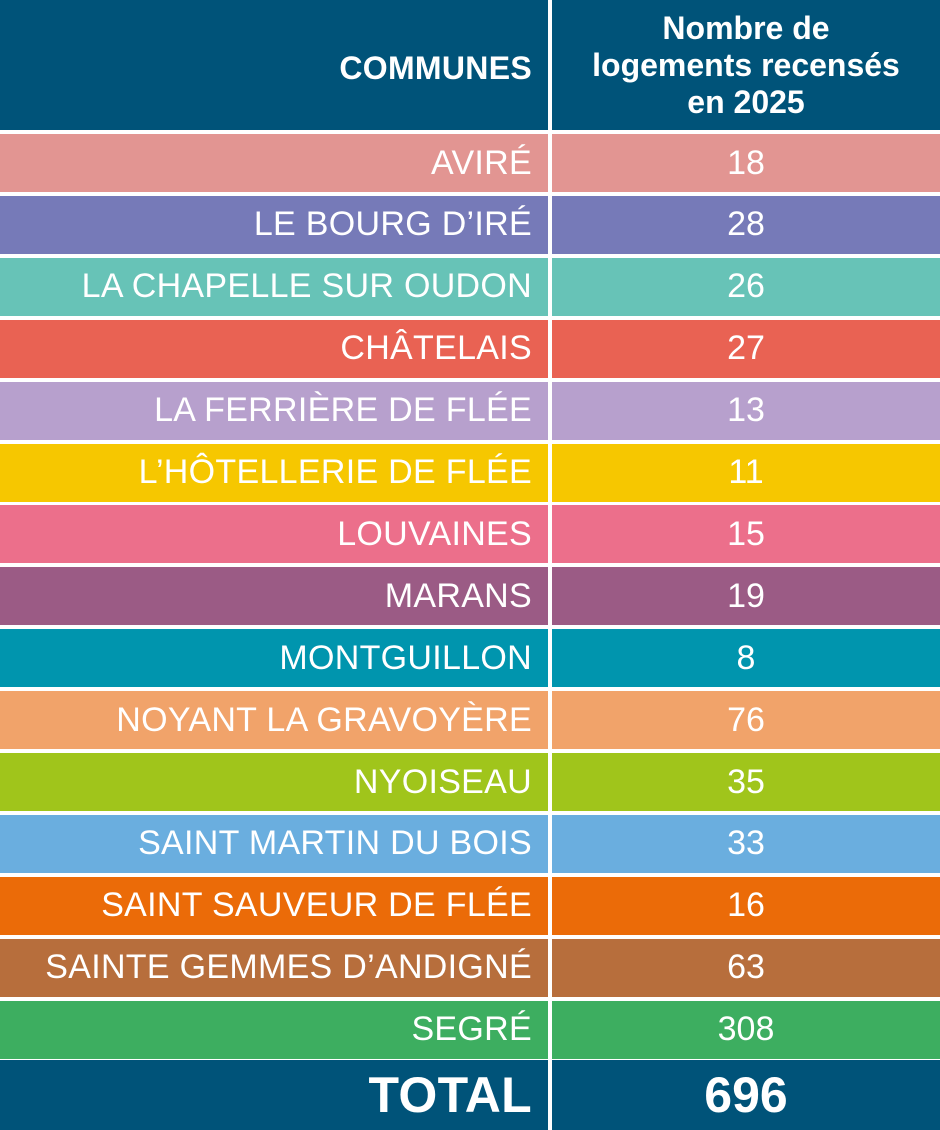 This screenshot has height=1130, width=940. What do you see at coordinates (274, 410) in the screenshot?
I see `commune-name: LA FERRIÈRE DE FLÉE` at bounding box center [274, 410].